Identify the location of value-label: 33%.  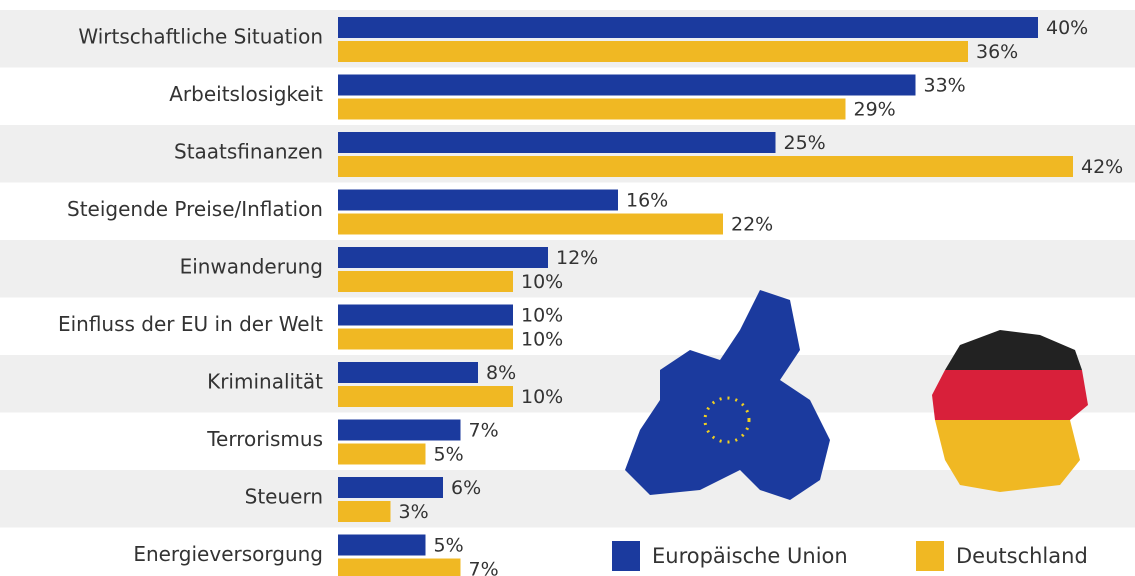
(945, 86).